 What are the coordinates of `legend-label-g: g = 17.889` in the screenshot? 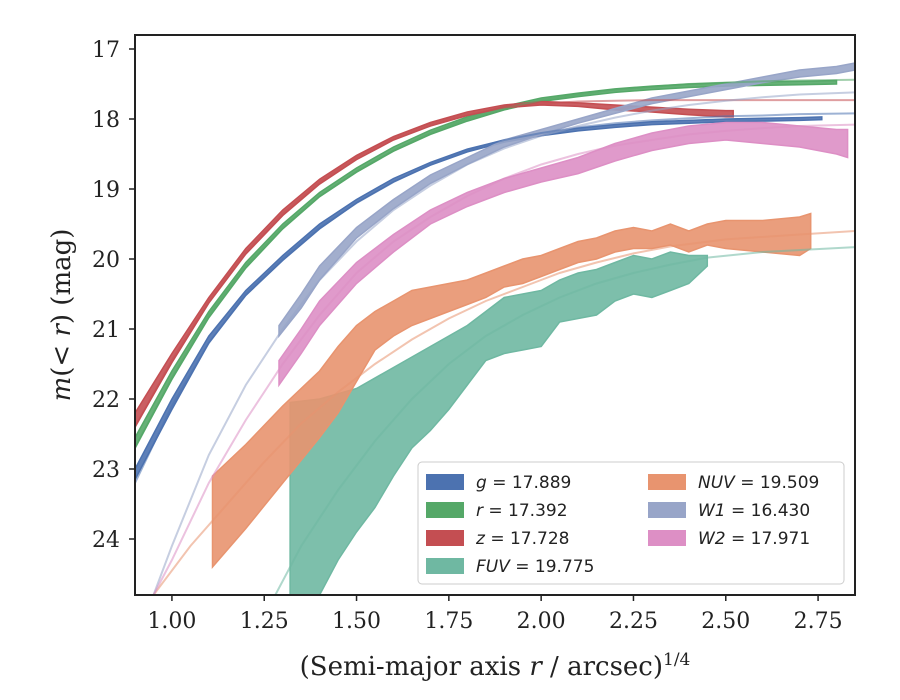 It's located at (523, 483).